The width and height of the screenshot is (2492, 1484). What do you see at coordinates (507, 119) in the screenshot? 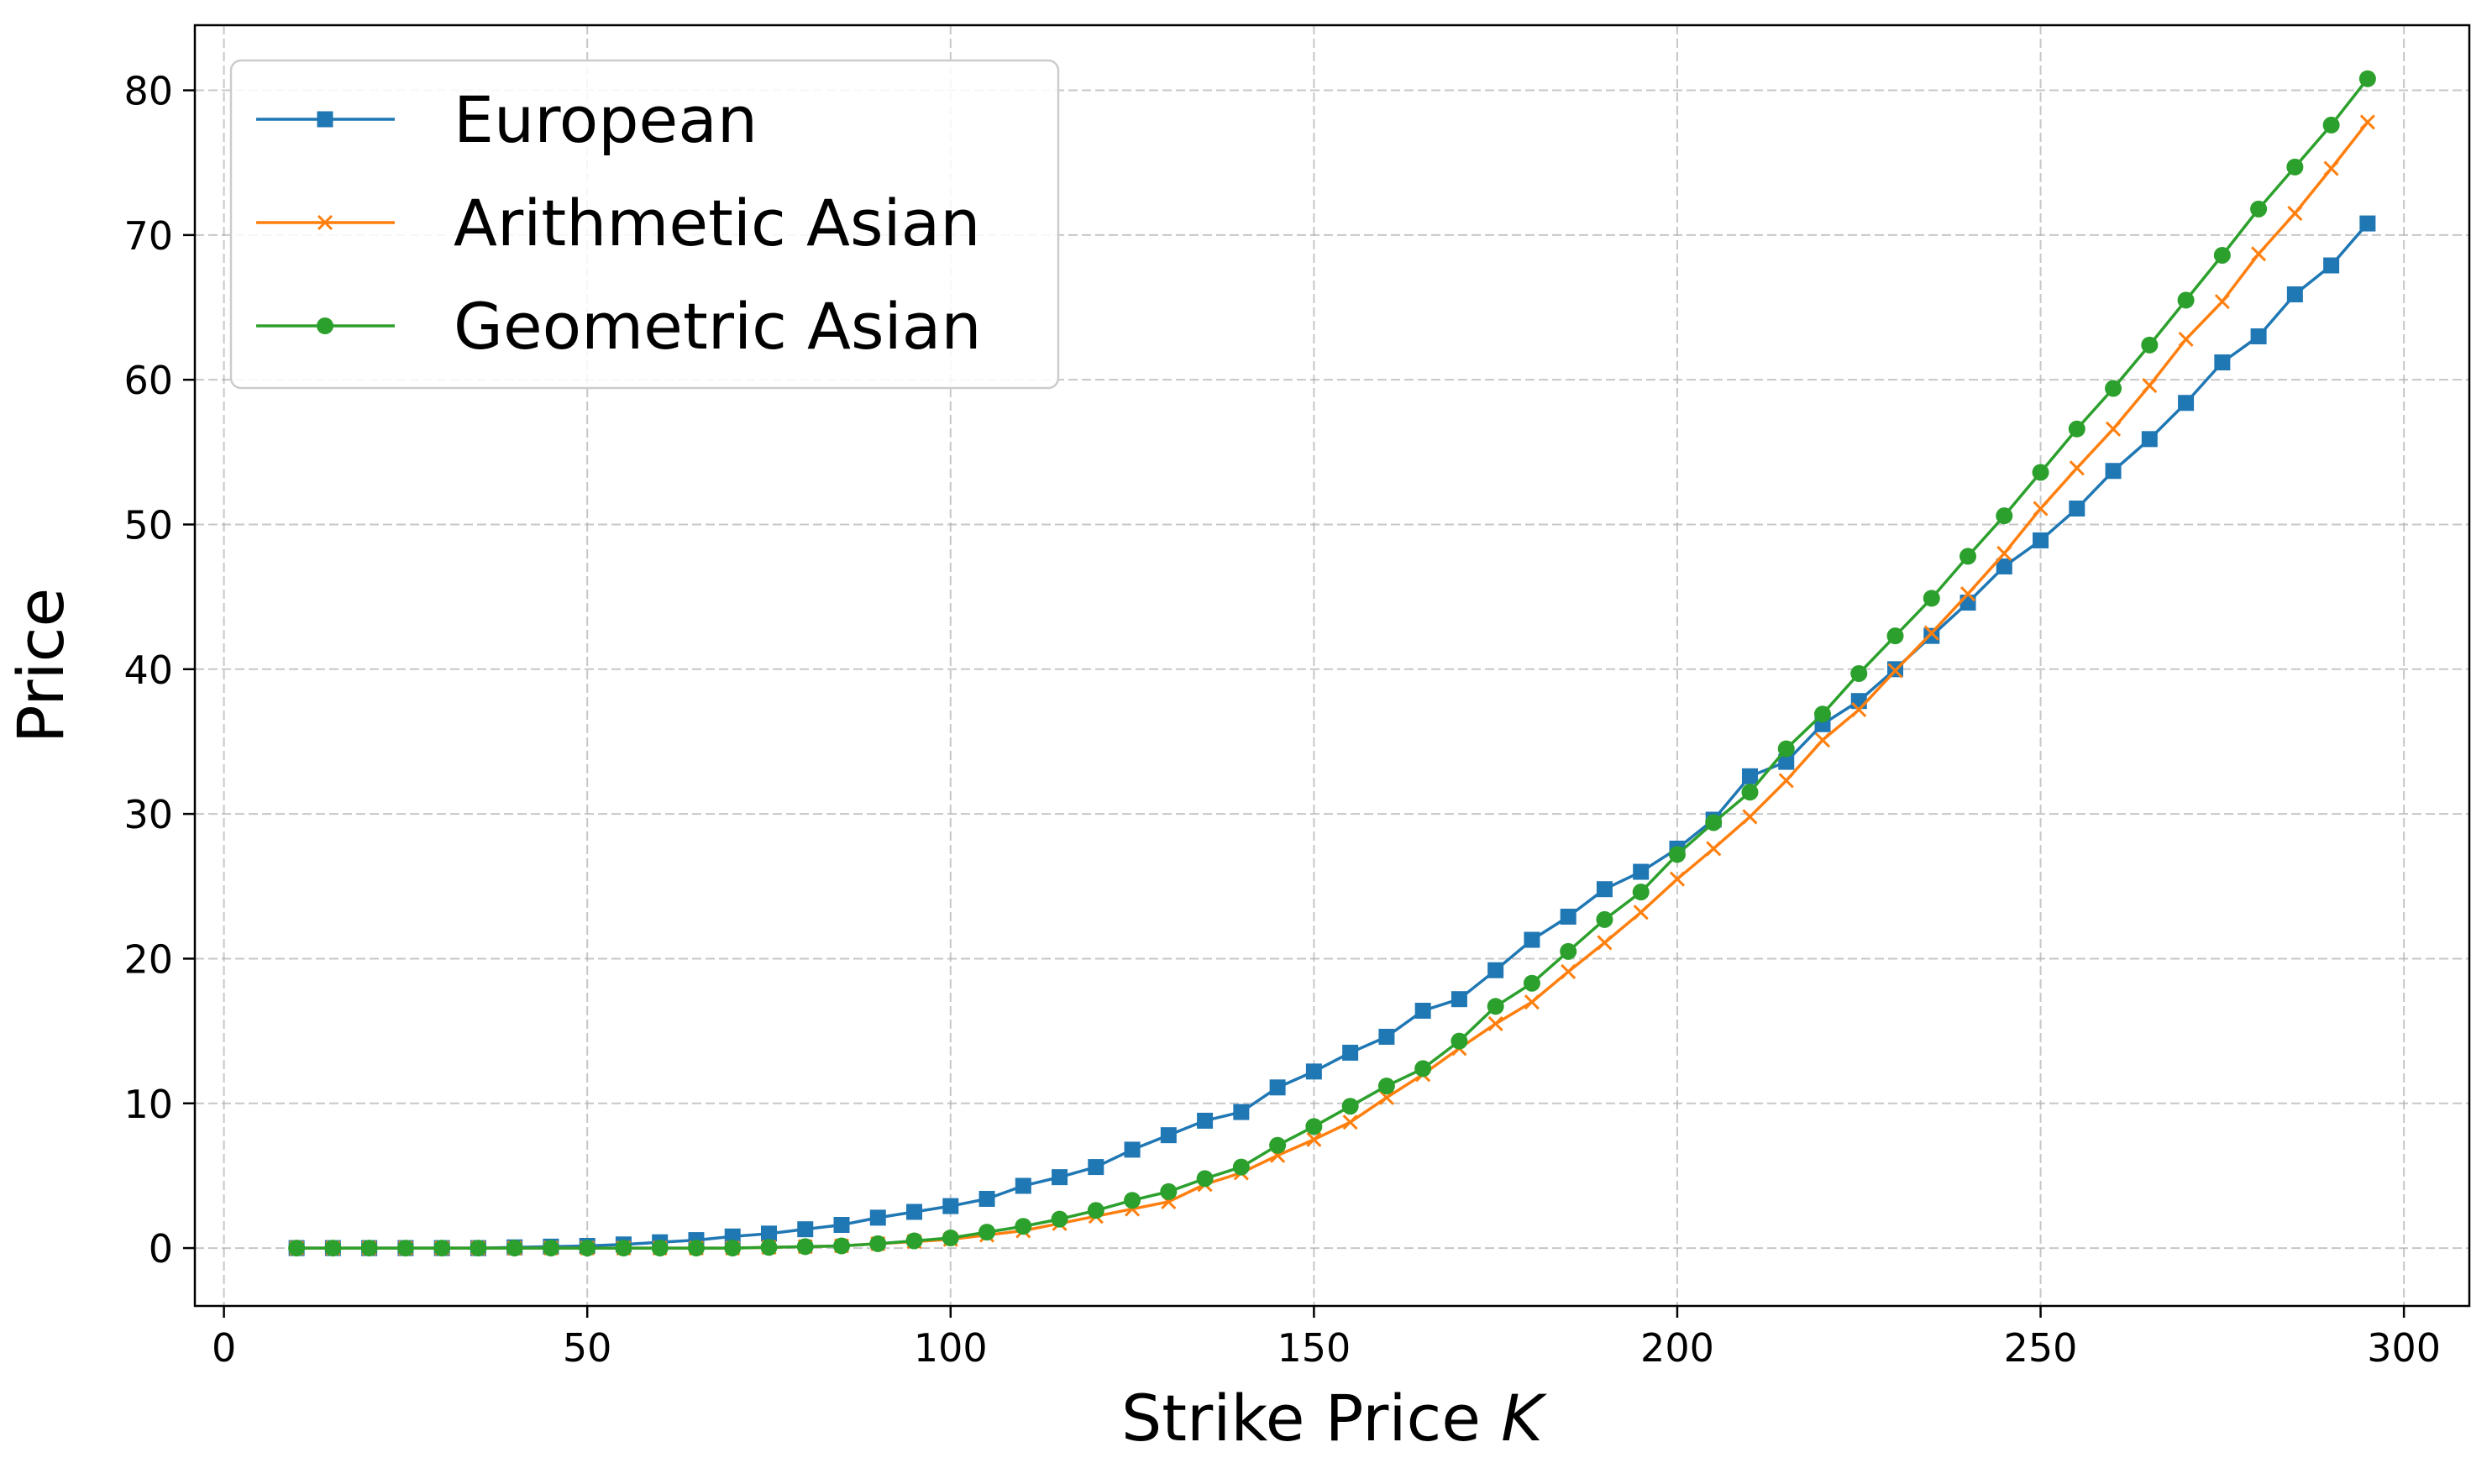
I see `legend-entry: European` at bounding box center [507, 119].